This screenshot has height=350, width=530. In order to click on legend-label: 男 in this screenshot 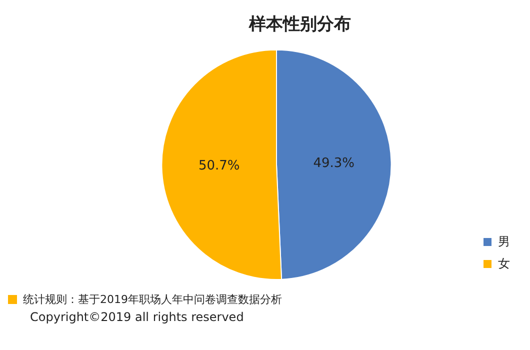, I will do `click(504, 241)`.